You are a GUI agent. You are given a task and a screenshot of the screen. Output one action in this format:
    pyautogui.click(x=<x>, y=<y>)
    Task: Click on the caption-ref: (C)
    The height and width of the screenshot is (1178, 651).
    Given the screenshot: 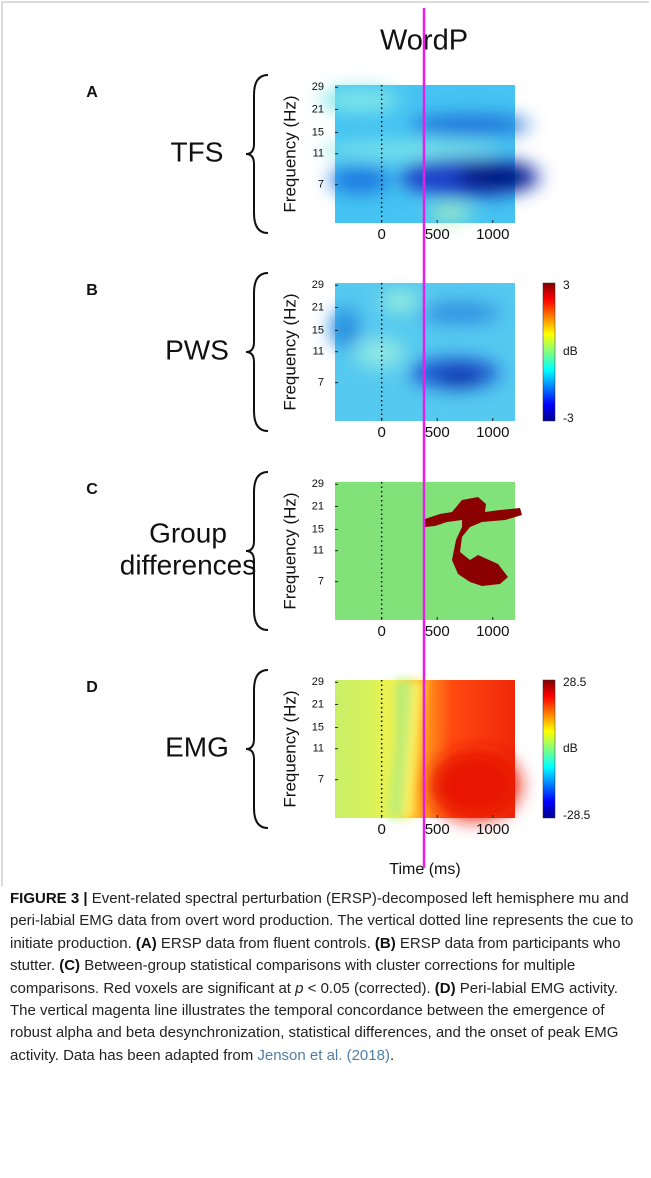 What is the action you would take?
    pyautogui.click(x=70, y=966)
    